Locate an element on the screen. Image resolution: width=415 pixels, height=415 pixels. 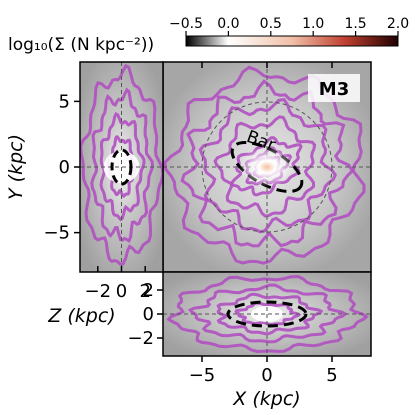
x-tick-label: 0 is located at coordinates (266, 375).